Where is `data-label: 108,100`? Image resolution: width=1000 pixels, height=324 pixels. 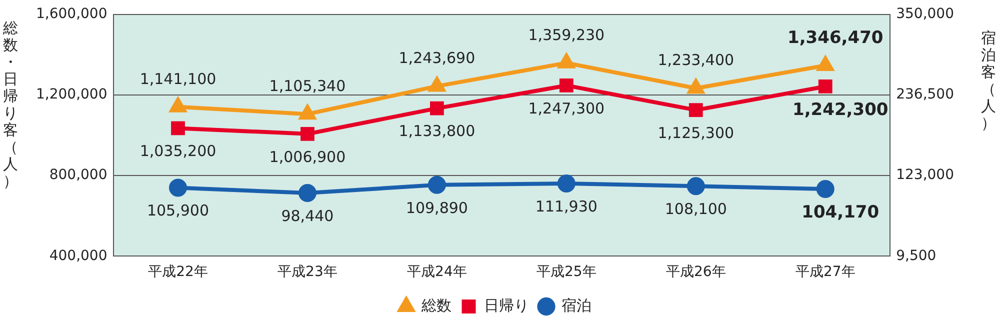 data-label: 108,100 is located at coordinates (695, 209).